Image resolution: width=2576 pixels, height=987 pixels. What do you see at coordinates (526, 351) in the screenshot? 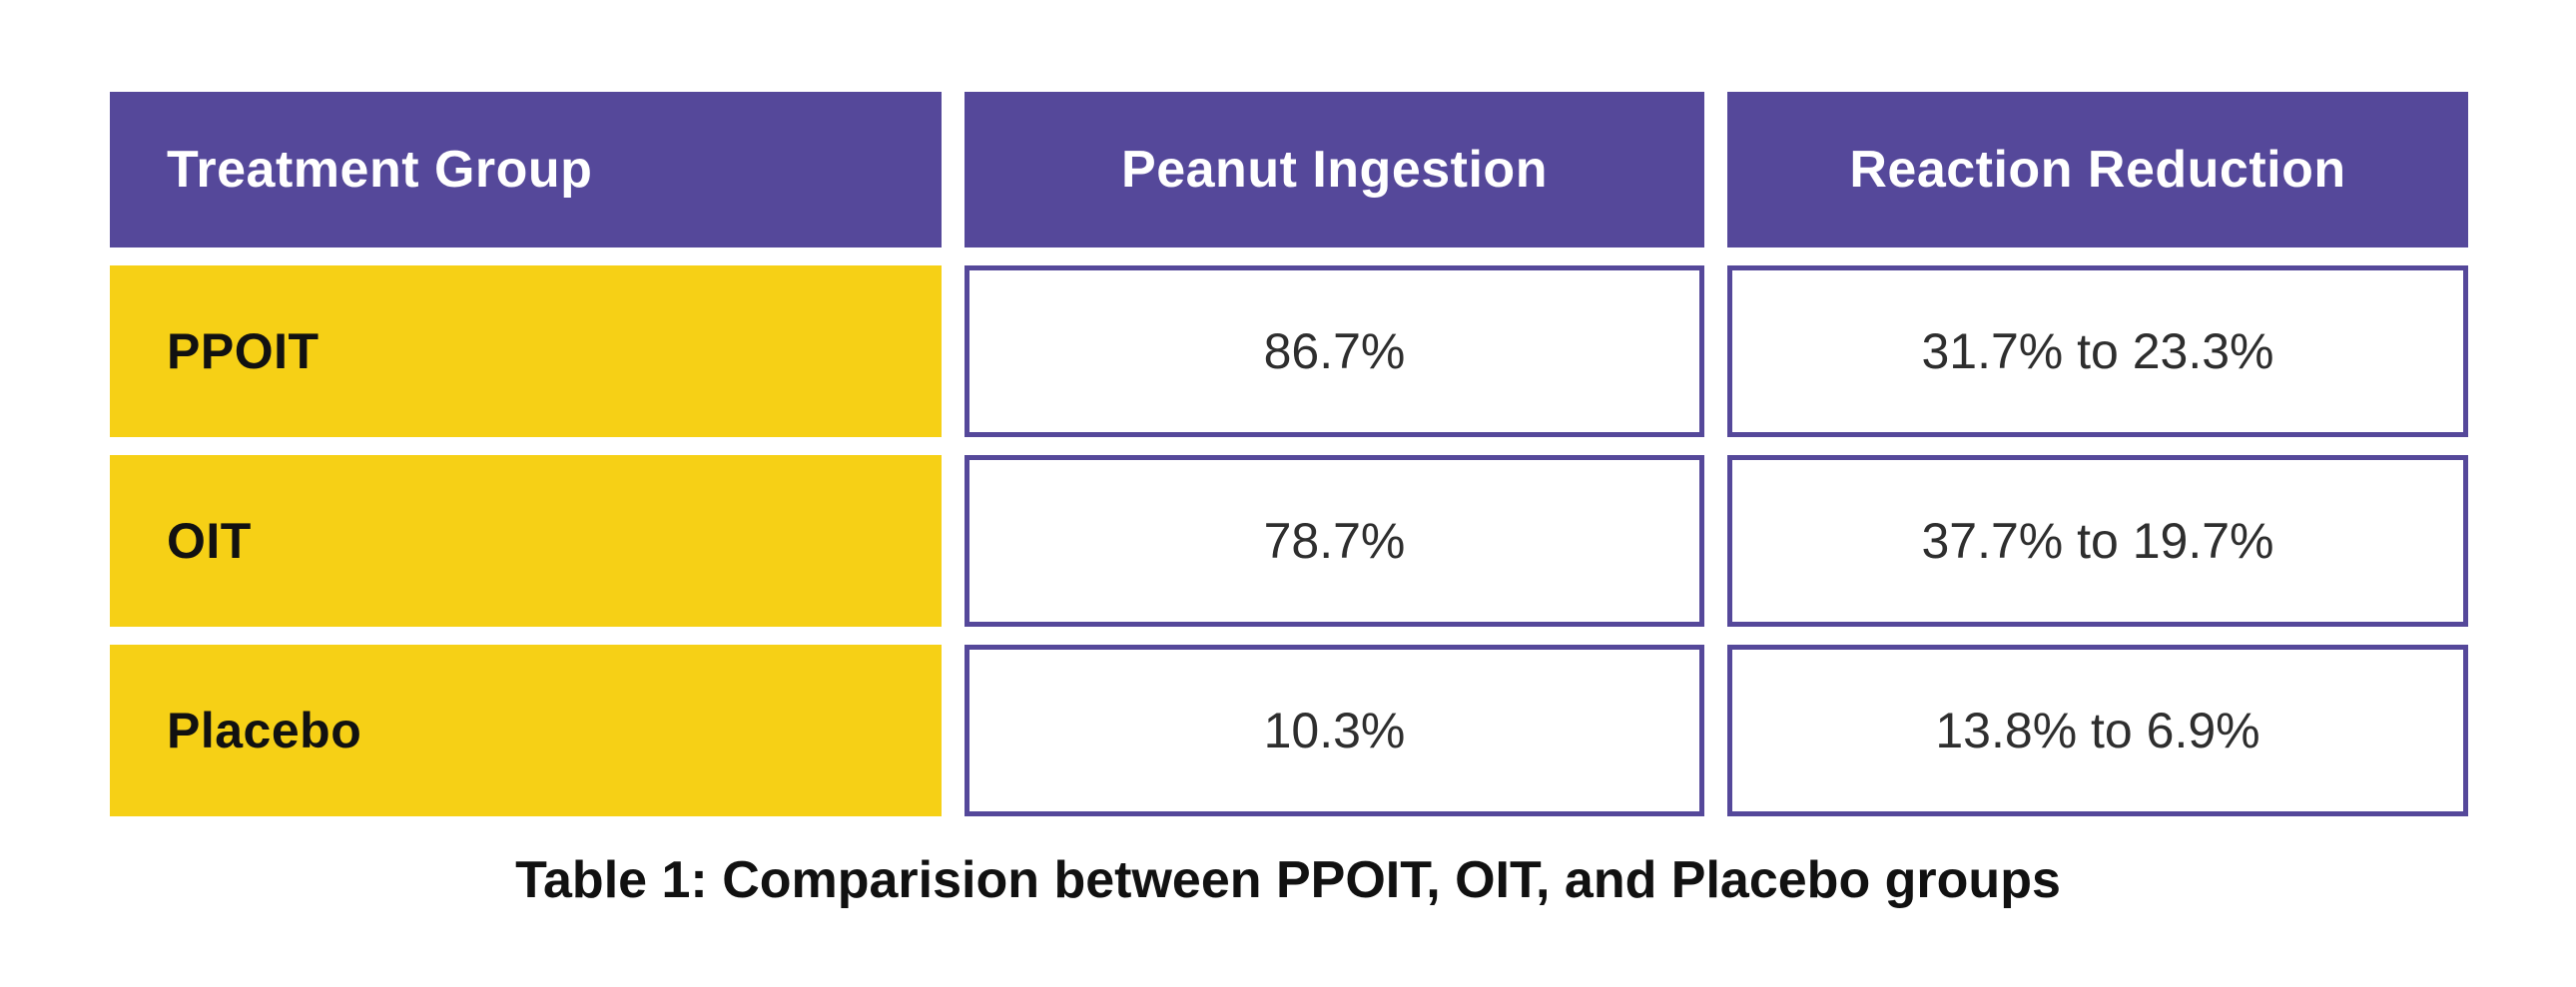
I see `row-label-ppoit: PPOIT` at bounding box center [526, 351].